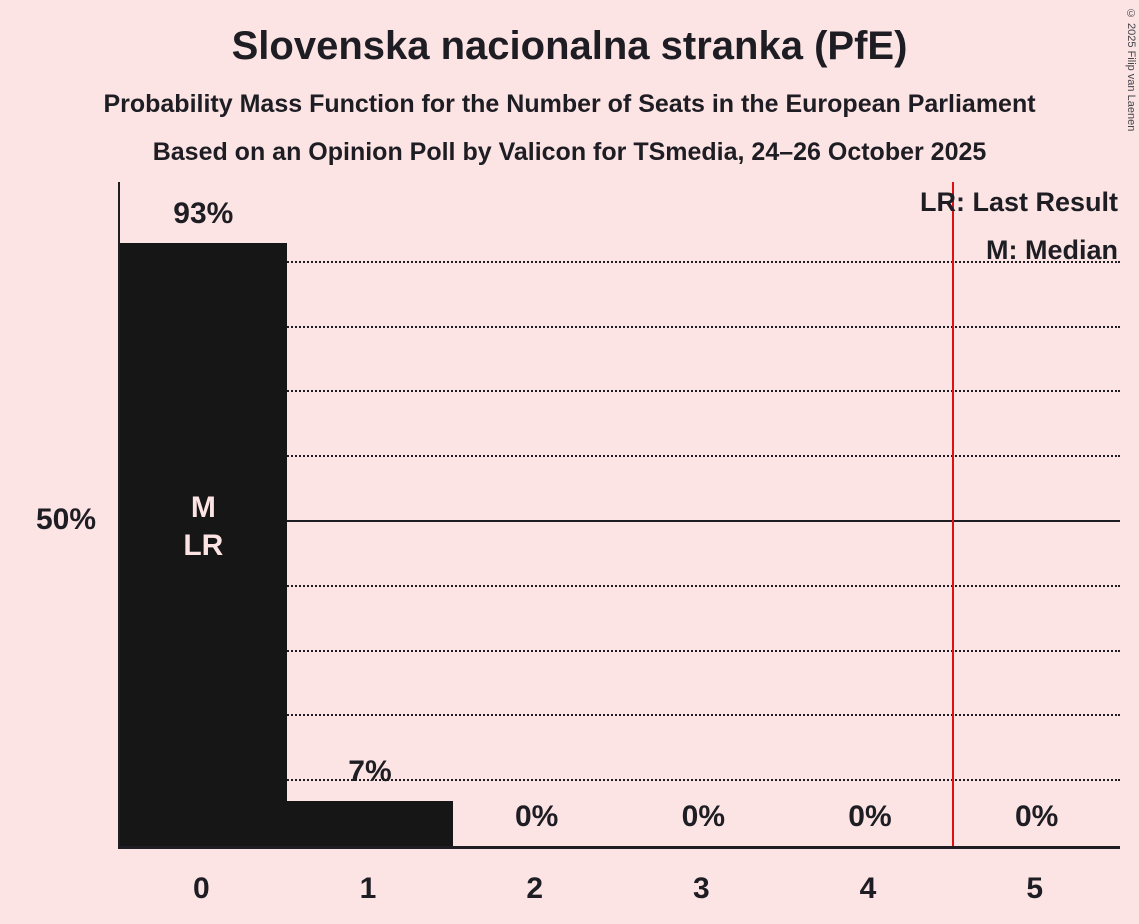 The image size is (1139, 924). I want to click on y-axis-tick-label: 50%, so click(66, 519).